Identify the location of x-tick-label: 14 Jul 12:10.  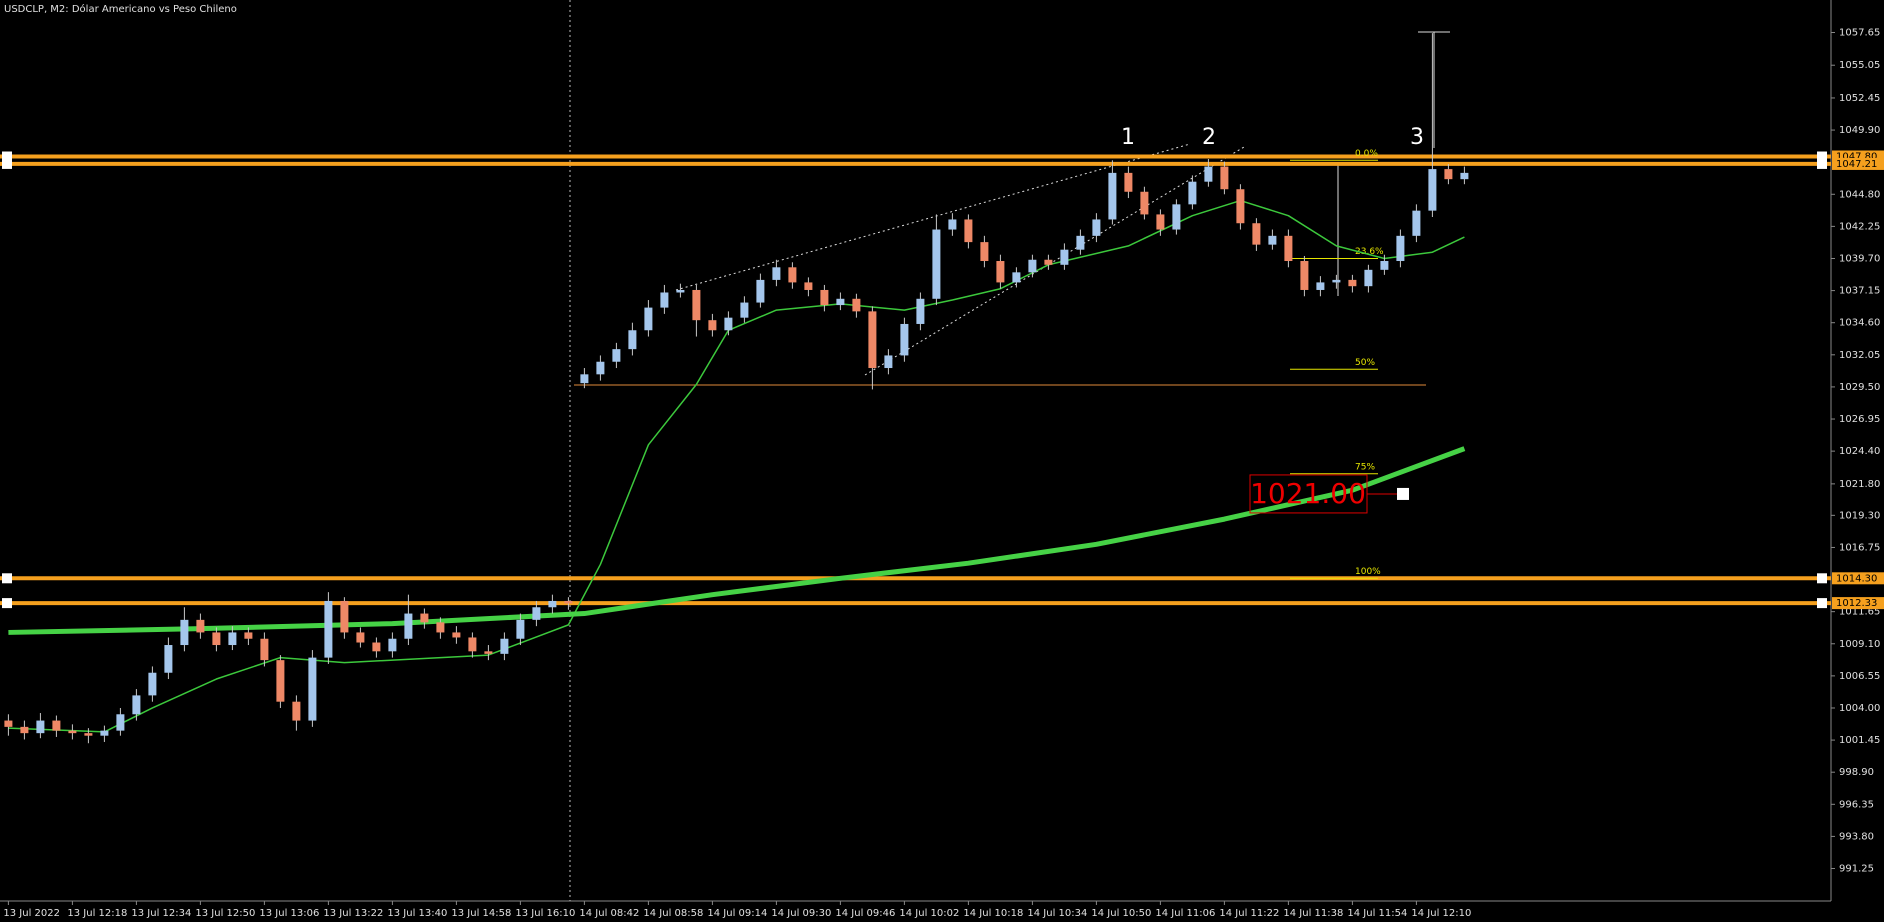
(1441, 913).